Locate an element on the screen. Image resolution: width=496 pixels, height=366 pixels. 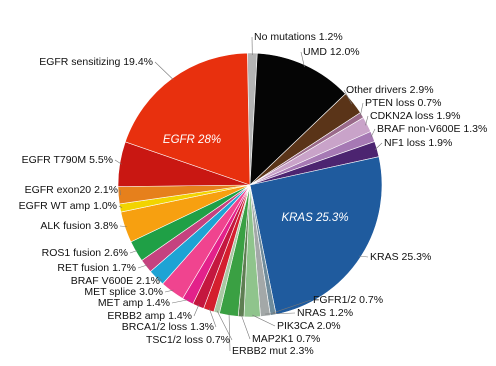
slice-label: EGFR exon20 2.1% is located at coordinates (71, 190).